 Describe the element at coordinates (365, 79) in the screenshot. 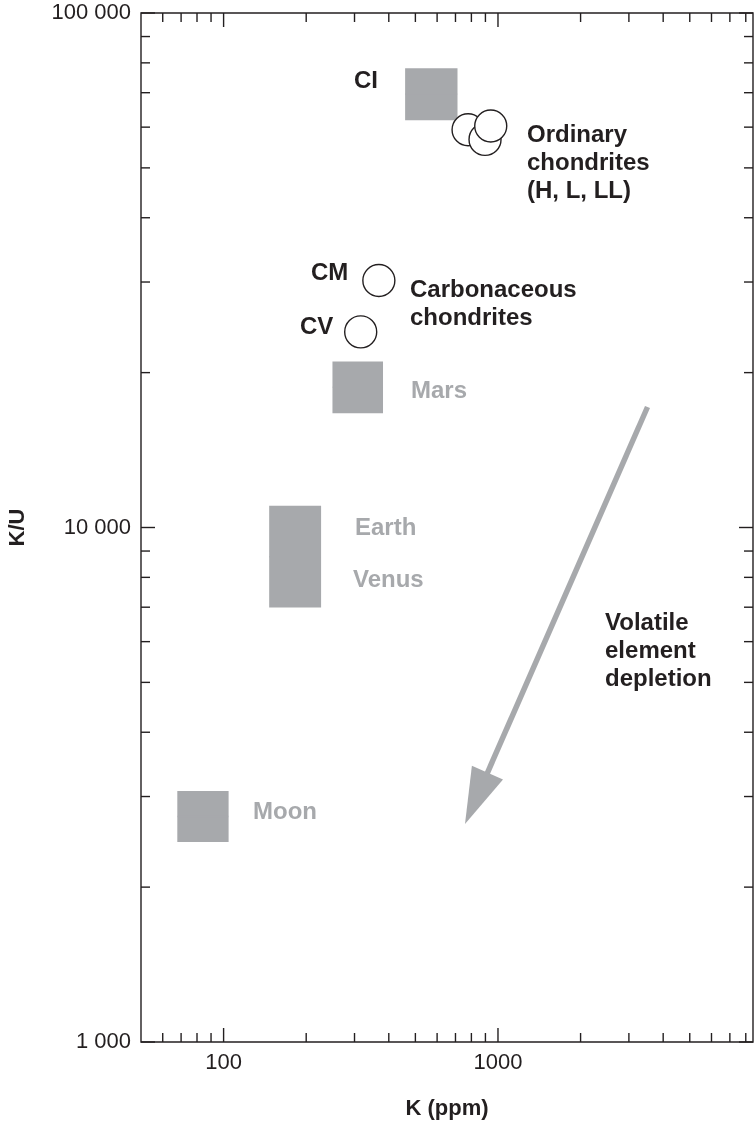

I see `annotation: CI` at that location.